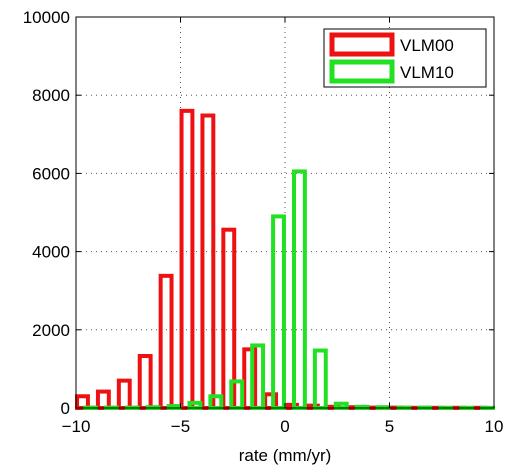 The width and height of the screenshot is (511, 470). I want to click on y-tick-label: 10000, so click(46, 17).